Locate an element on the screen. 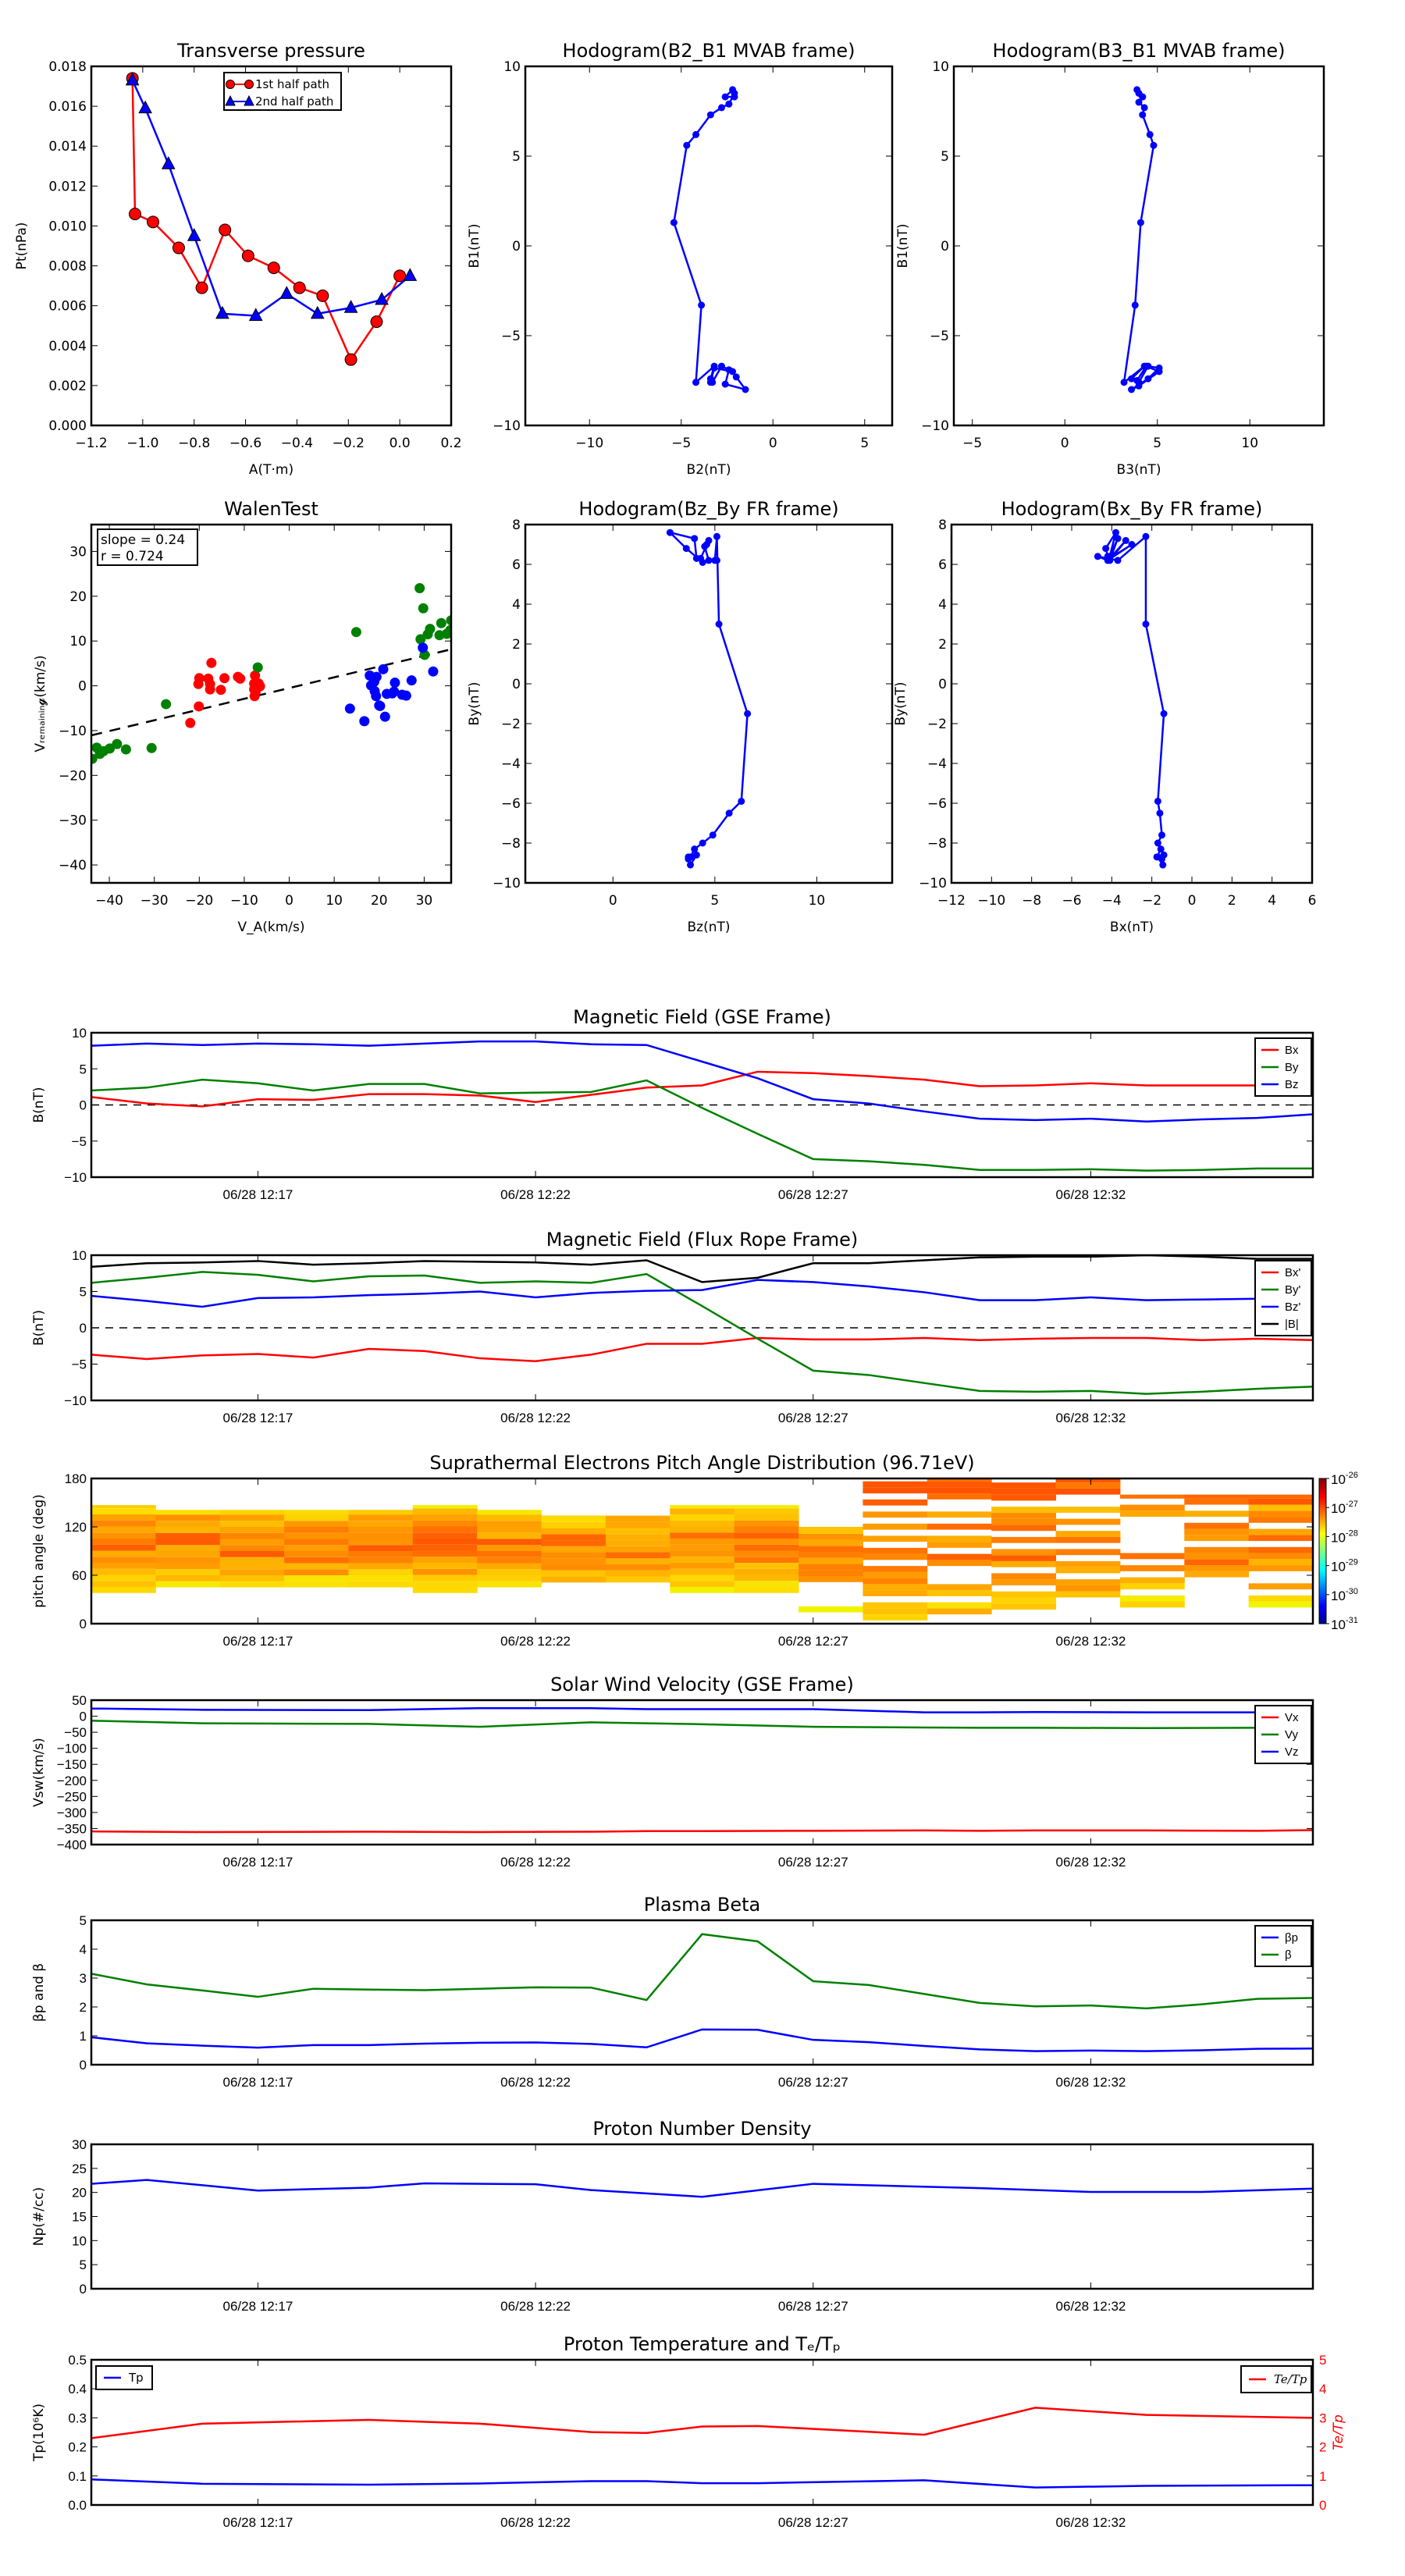 The height and width of the screenshot is (2576, 1405). y-tick-label: 0.010 is located at coordinates (68, 226).